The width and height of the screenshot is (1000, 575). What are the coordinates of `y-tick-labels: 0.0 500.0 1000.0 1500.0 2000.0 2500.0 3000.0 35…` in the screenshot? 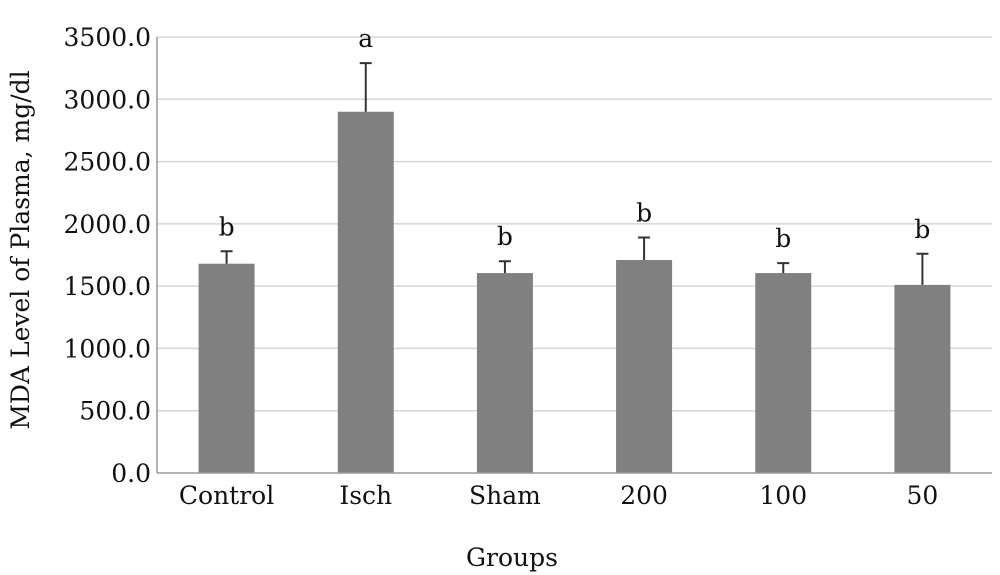 It's located at (107, 255).